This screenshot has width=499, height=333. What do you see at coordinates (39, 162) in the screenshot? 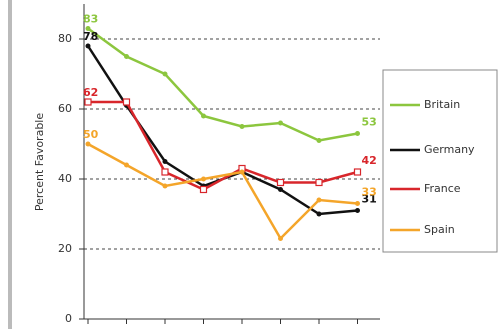
I see `y-axis-label: Percent Favorable` at bounding box center [39, 162].